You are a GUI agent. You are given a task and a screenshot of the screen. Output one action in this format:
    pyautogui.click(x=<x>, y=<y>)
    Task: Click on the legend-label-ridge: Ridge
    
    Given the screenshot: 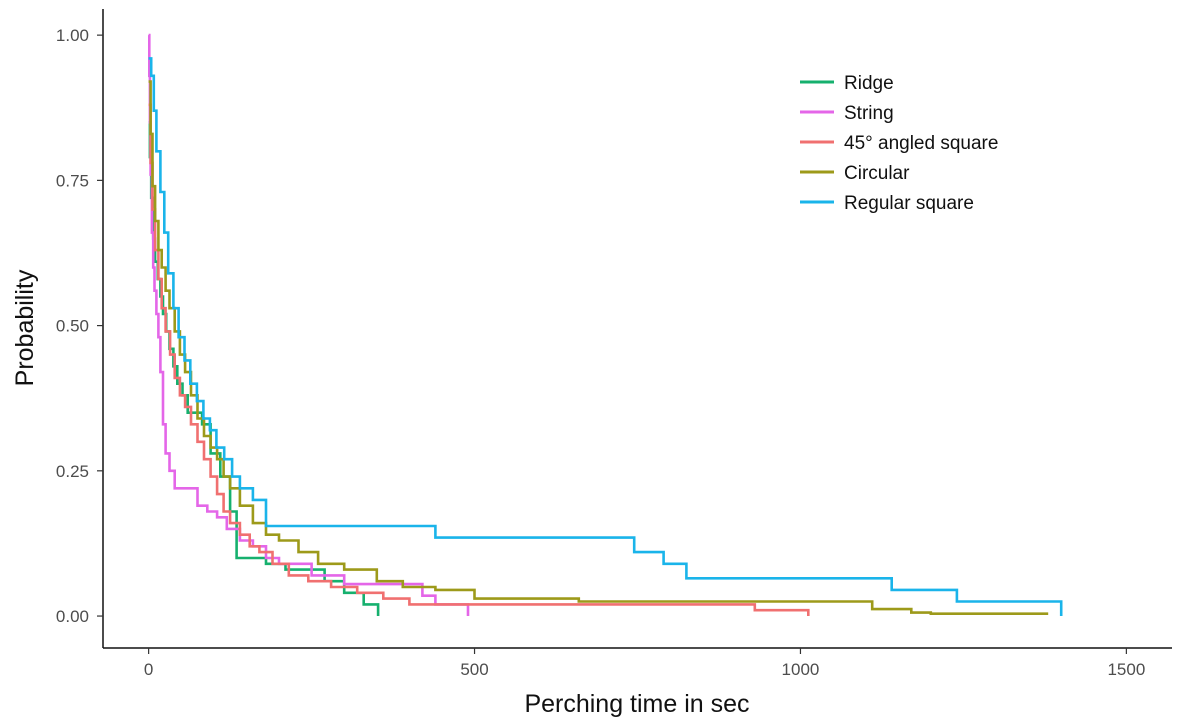 What is the action you would take?
    pyautogui.click(x=869, y=83)
    